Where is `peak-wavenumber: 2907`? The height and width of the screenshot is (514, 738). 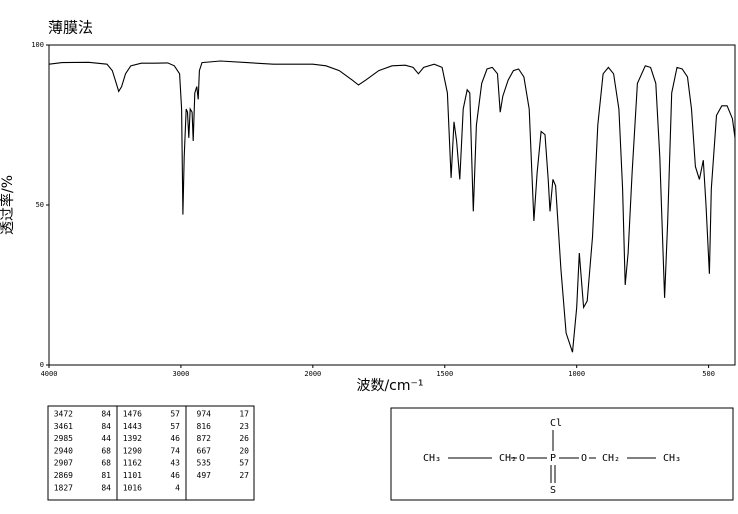
peak-wavenumber: 2907 is located at coordinates (63, 463).